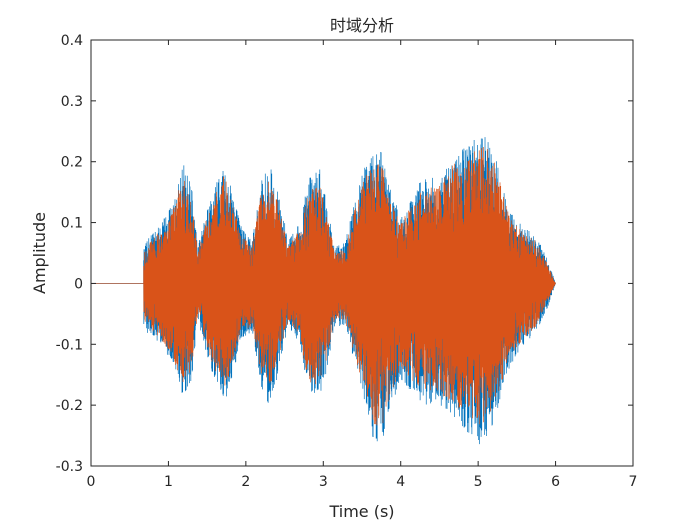 This screenshot has height=525, width=700. Describe the element at coordinates (72, 163) in the screenshot. I see `y-tick-label: 0.2` at that location.